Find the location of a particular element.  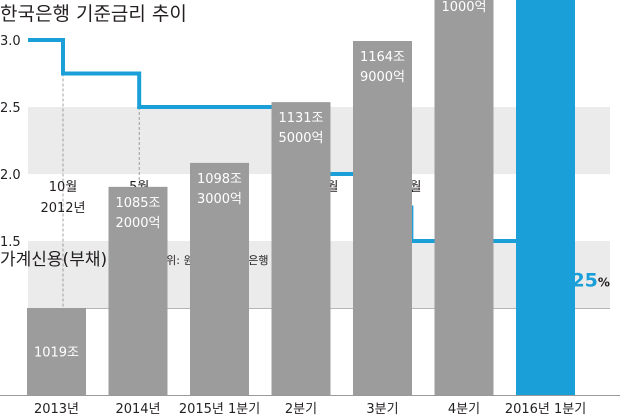

debt-bar-label-3-0: 1131조 is located at coordinates (300, 118).